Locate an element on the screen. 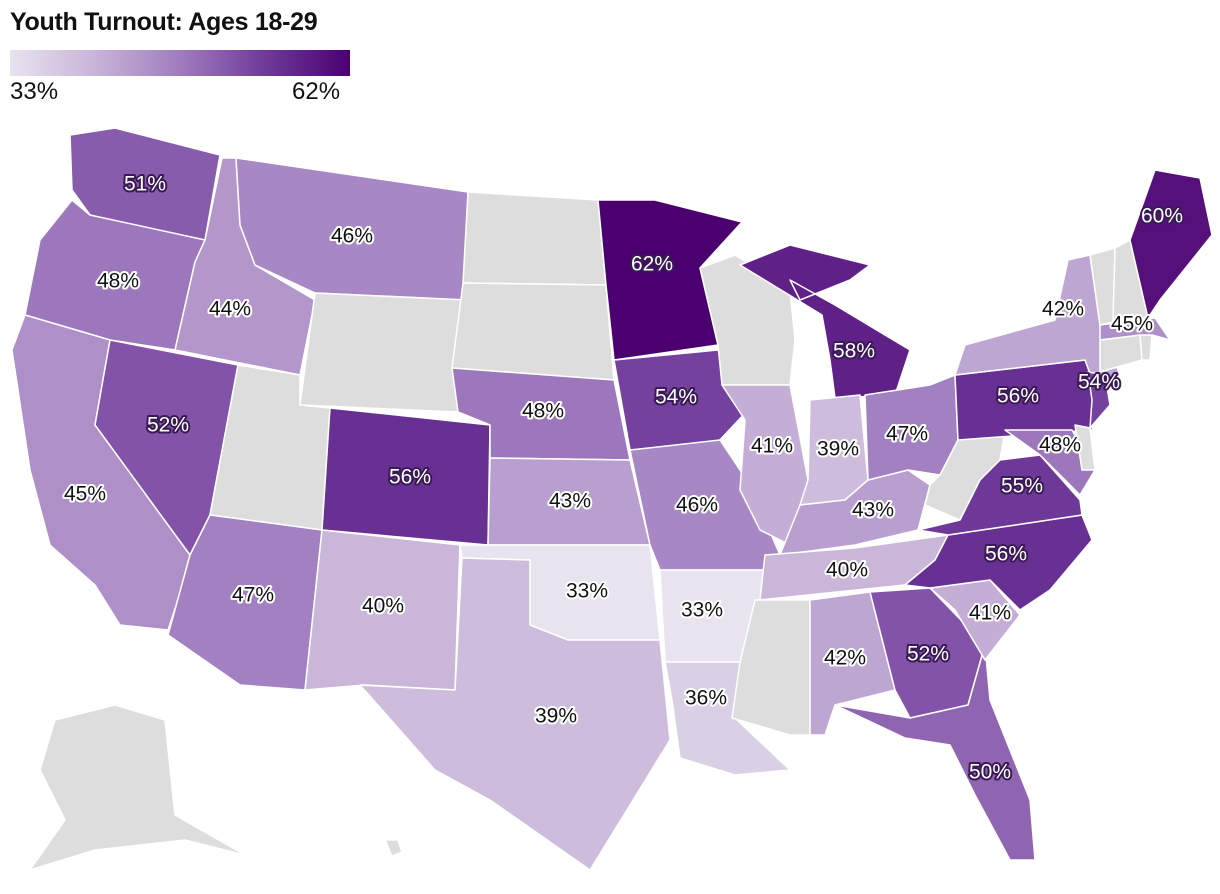  state-nd is located at coordinates (534, 238).